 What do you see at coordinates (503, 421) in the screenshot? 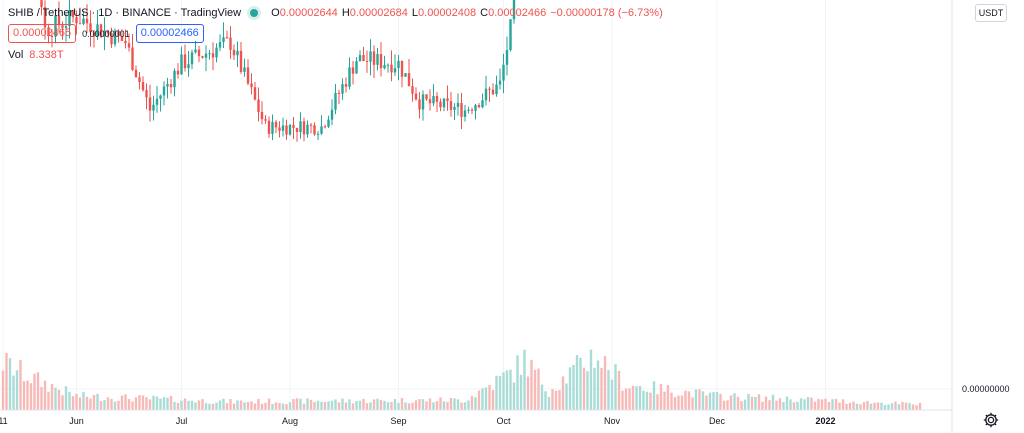
I see `time-tick-label: Oct` at bounding box center [503, 421].